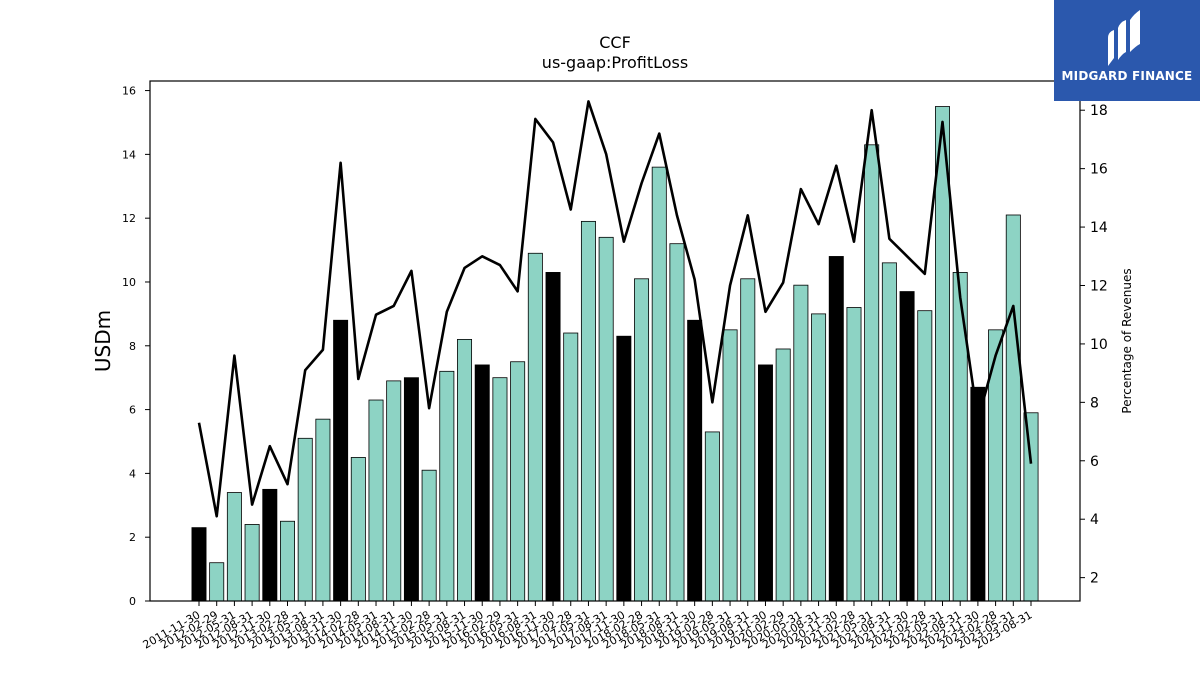 This screenshot has height=675, width=1200. What do you see at coordinates (129, 218) in the screenshot?
I see `y-tick-label-left: 12` at bounding box center [129, 218].